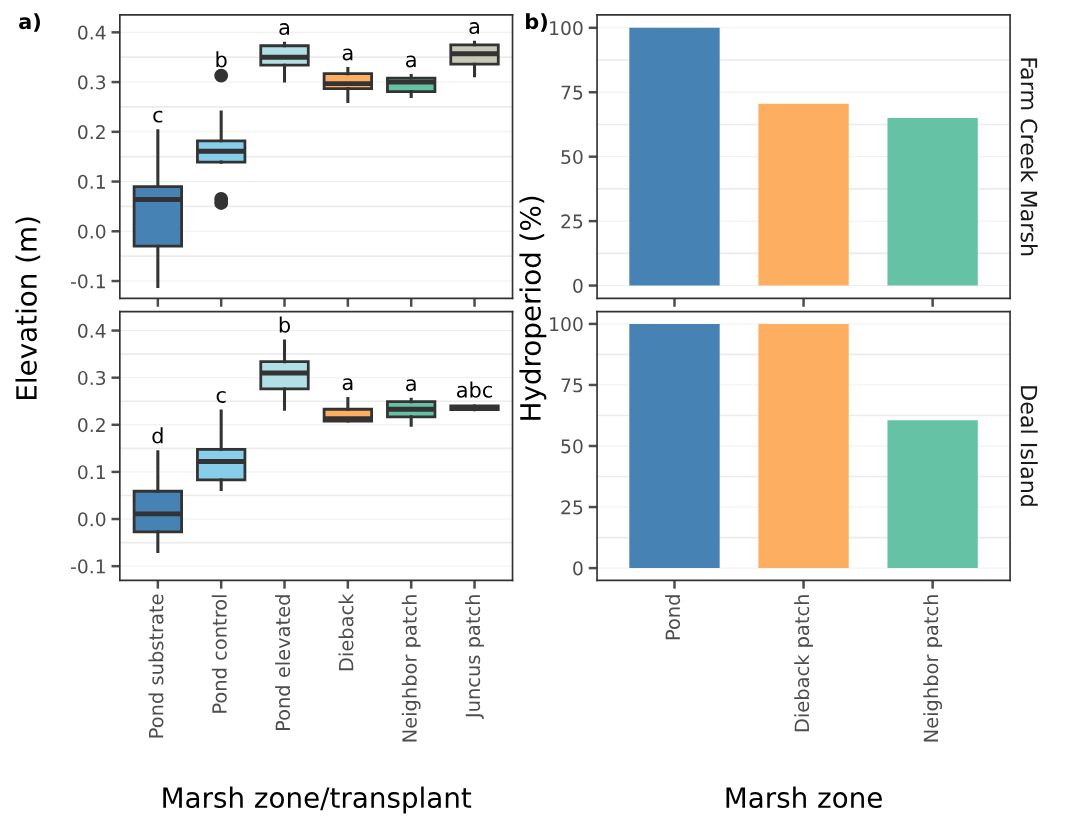 The height and width of the screenshot is (829, 1070). What do you see at coordinates (283, 663) in the screenshot?
I see `x-tick-label: Pond elevated` at bounding box center [283, 663].